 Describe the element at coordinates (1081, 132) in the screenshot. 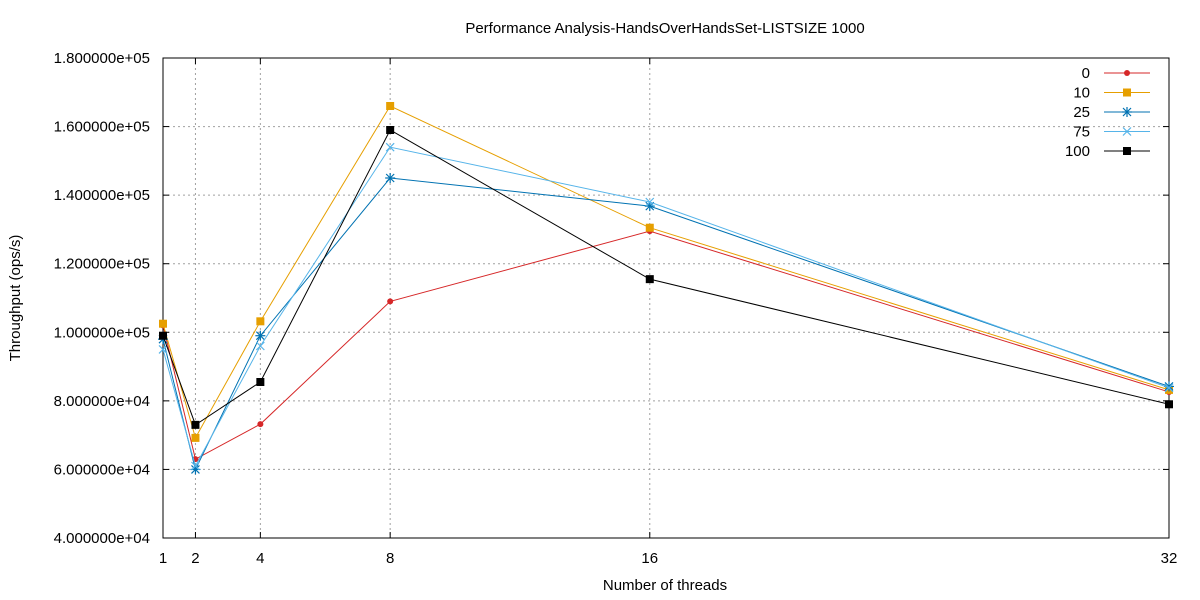

I see `legend-label: 75` at that location.